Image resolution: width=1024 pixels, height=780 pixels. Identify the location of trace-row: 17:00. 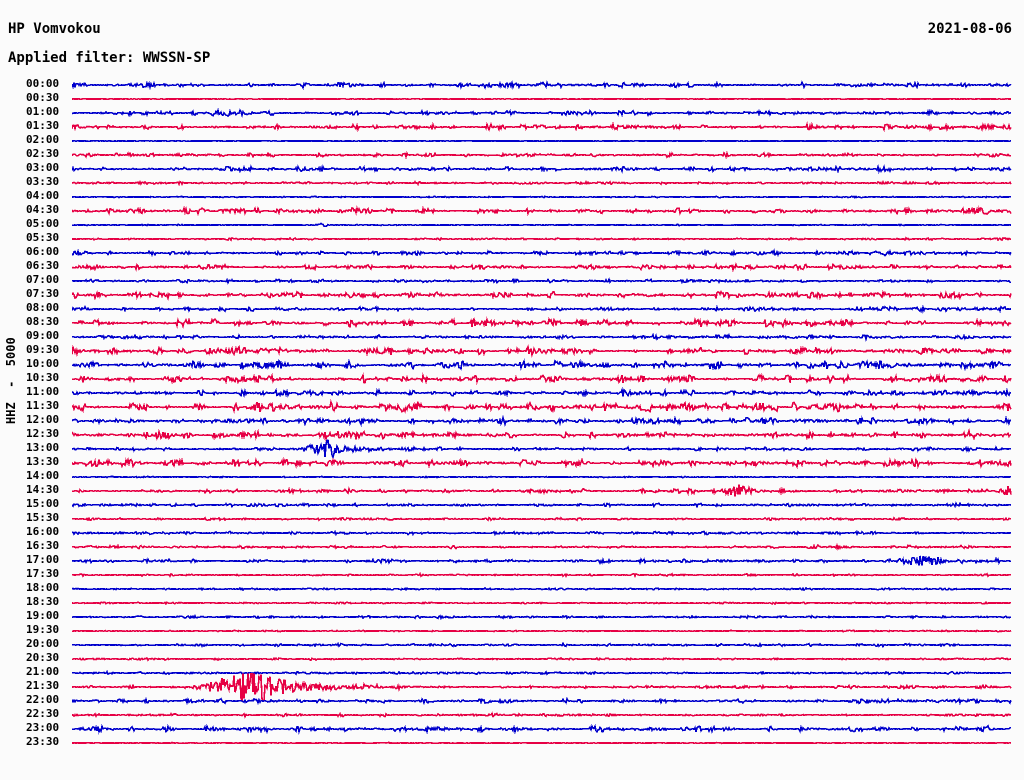
(512, 561).